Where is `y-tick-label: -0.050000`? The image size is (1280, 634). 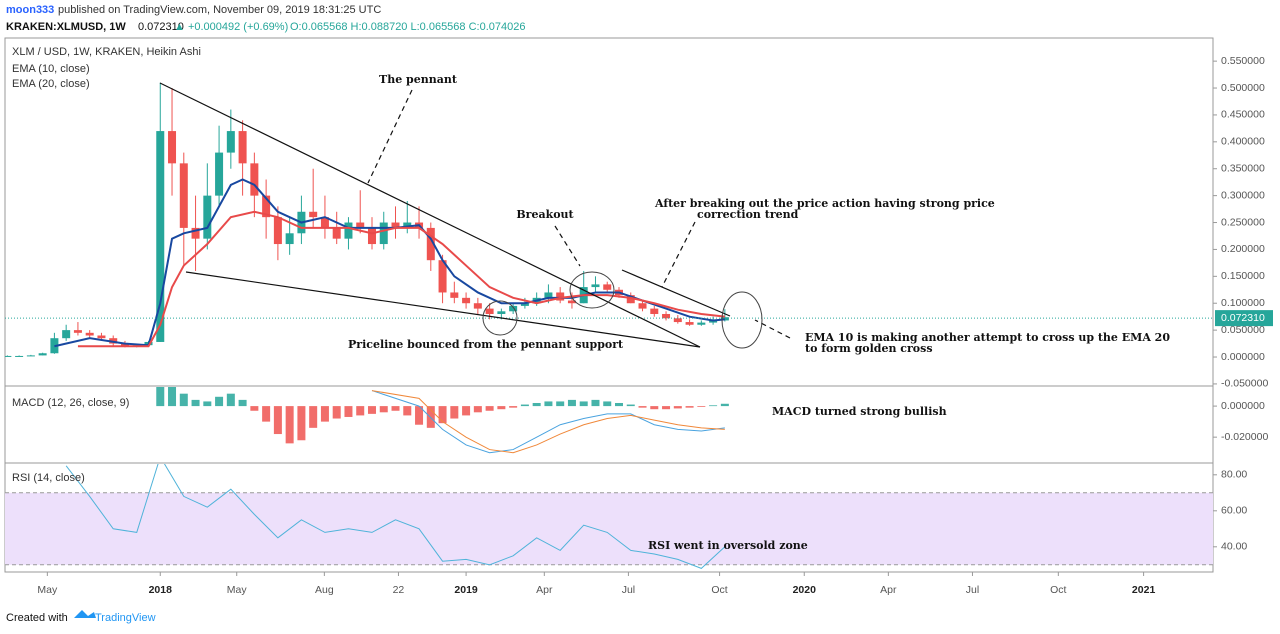
y-tick-label: -0.050000 is located at coordinates (1244, 384).